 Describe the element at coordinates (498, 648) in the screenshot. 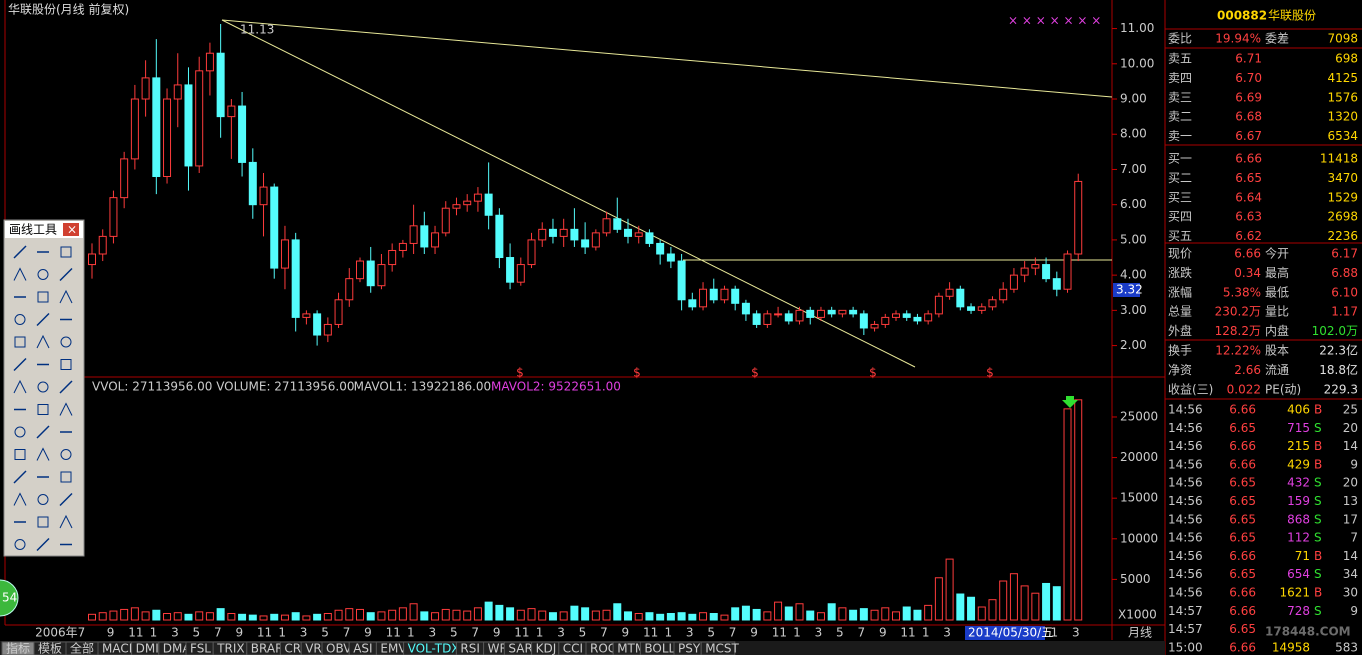

I see `tab-label: WR` at that location.